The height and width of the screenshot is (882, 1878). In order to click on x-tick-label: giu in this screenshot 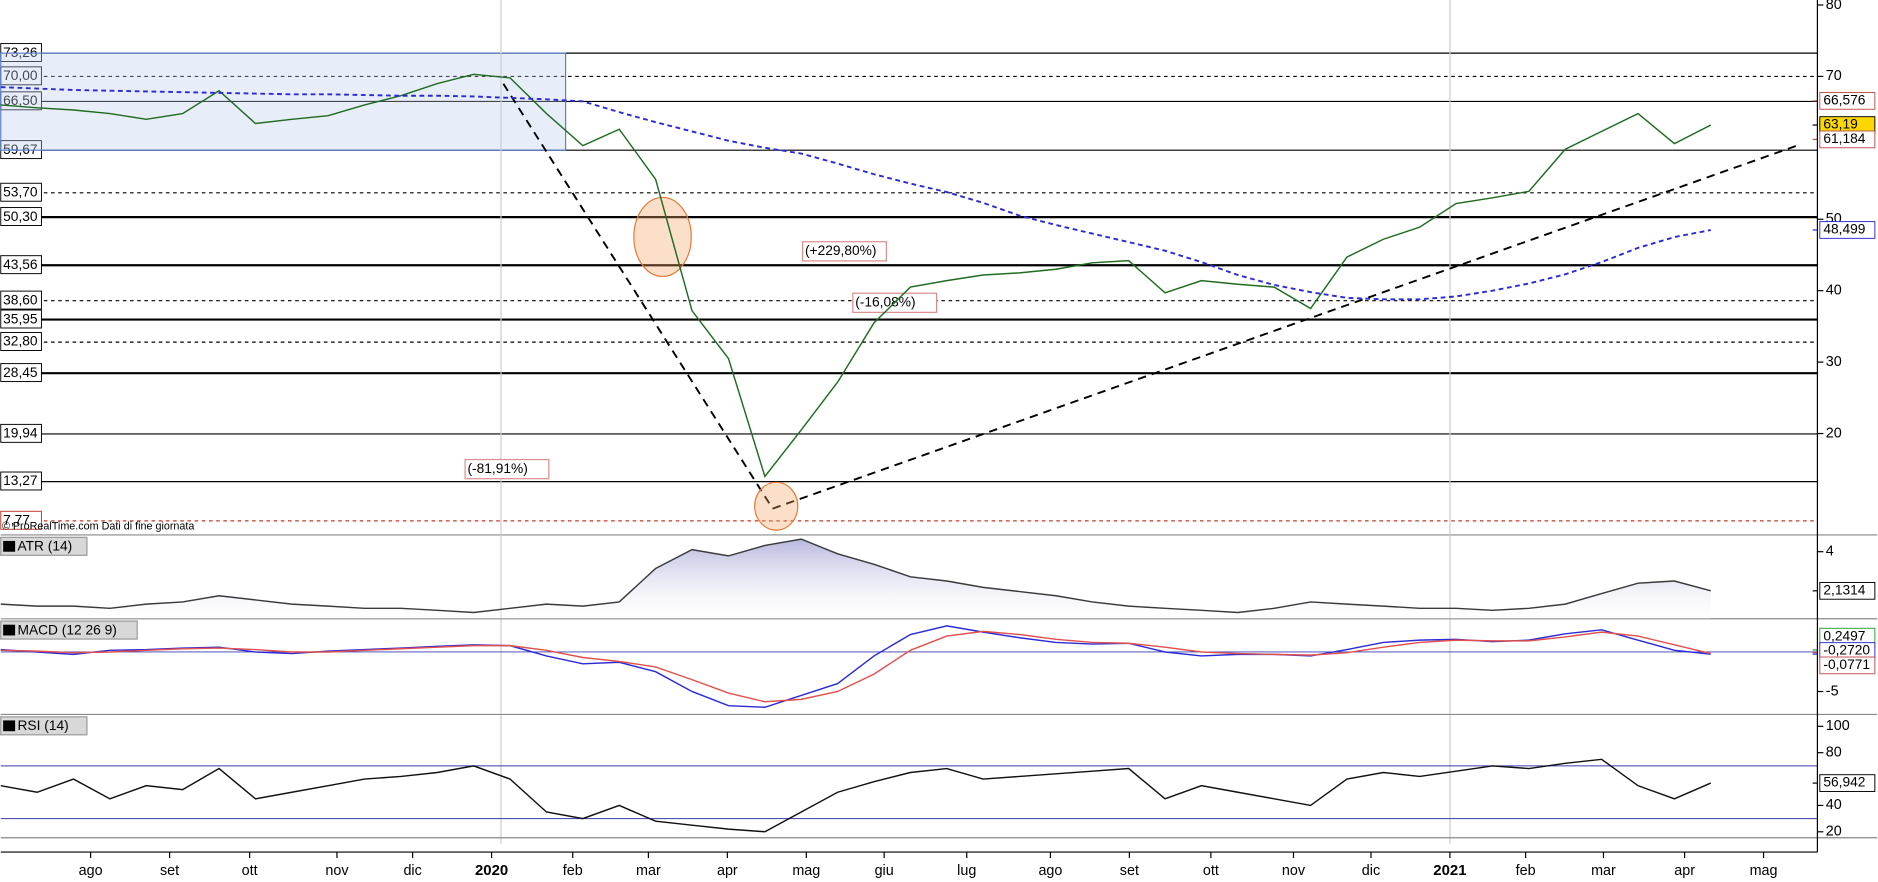, I will do `click(884, 871)`.